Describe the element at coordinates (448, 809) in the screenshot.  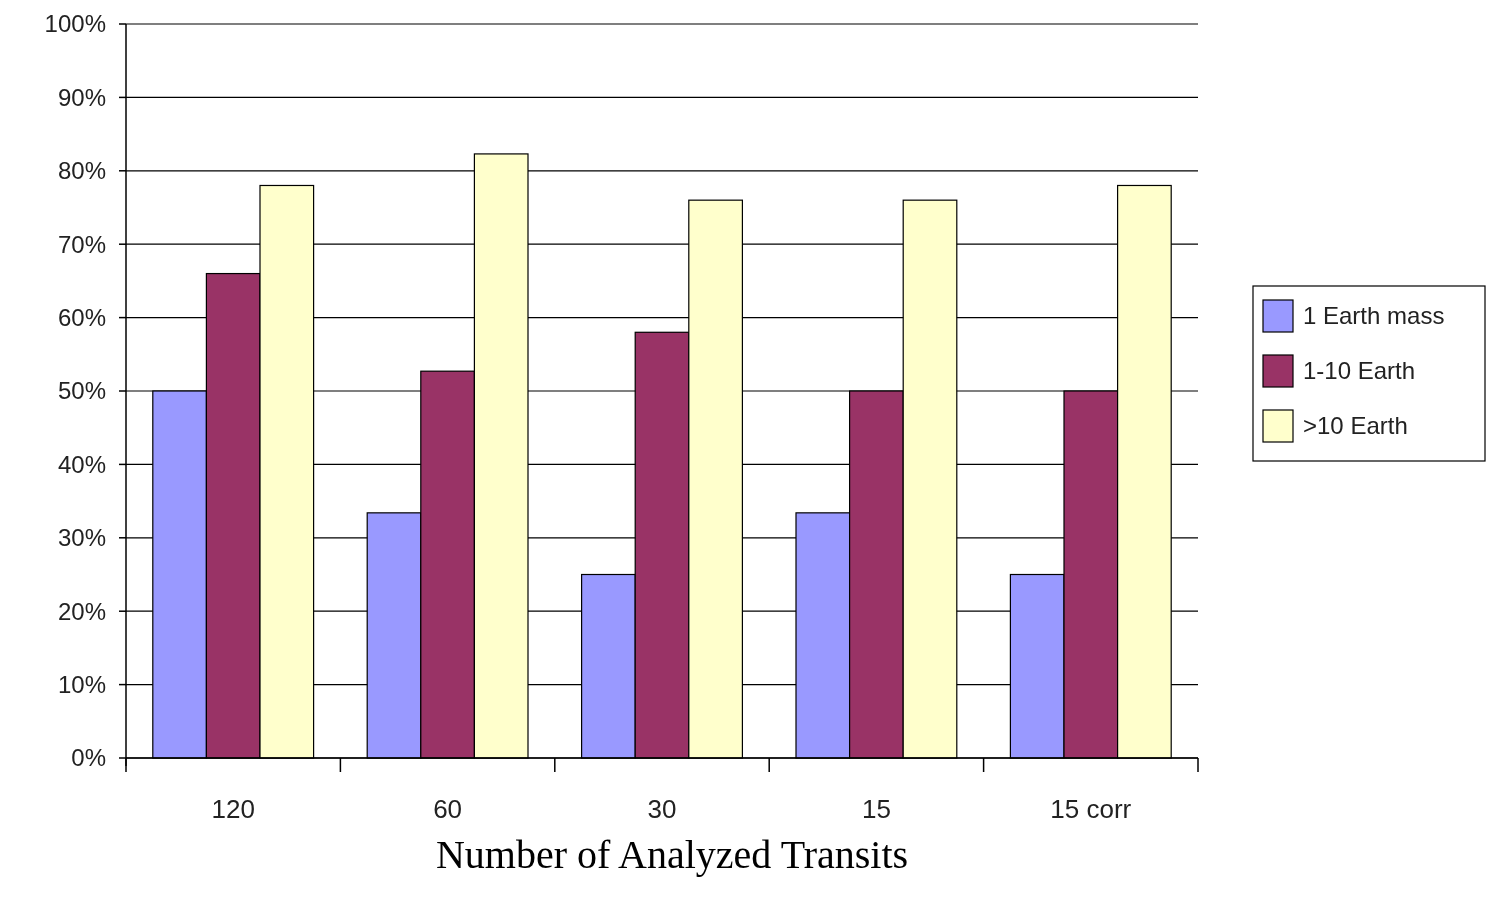
I see `x-tick-label: 60` at that location.